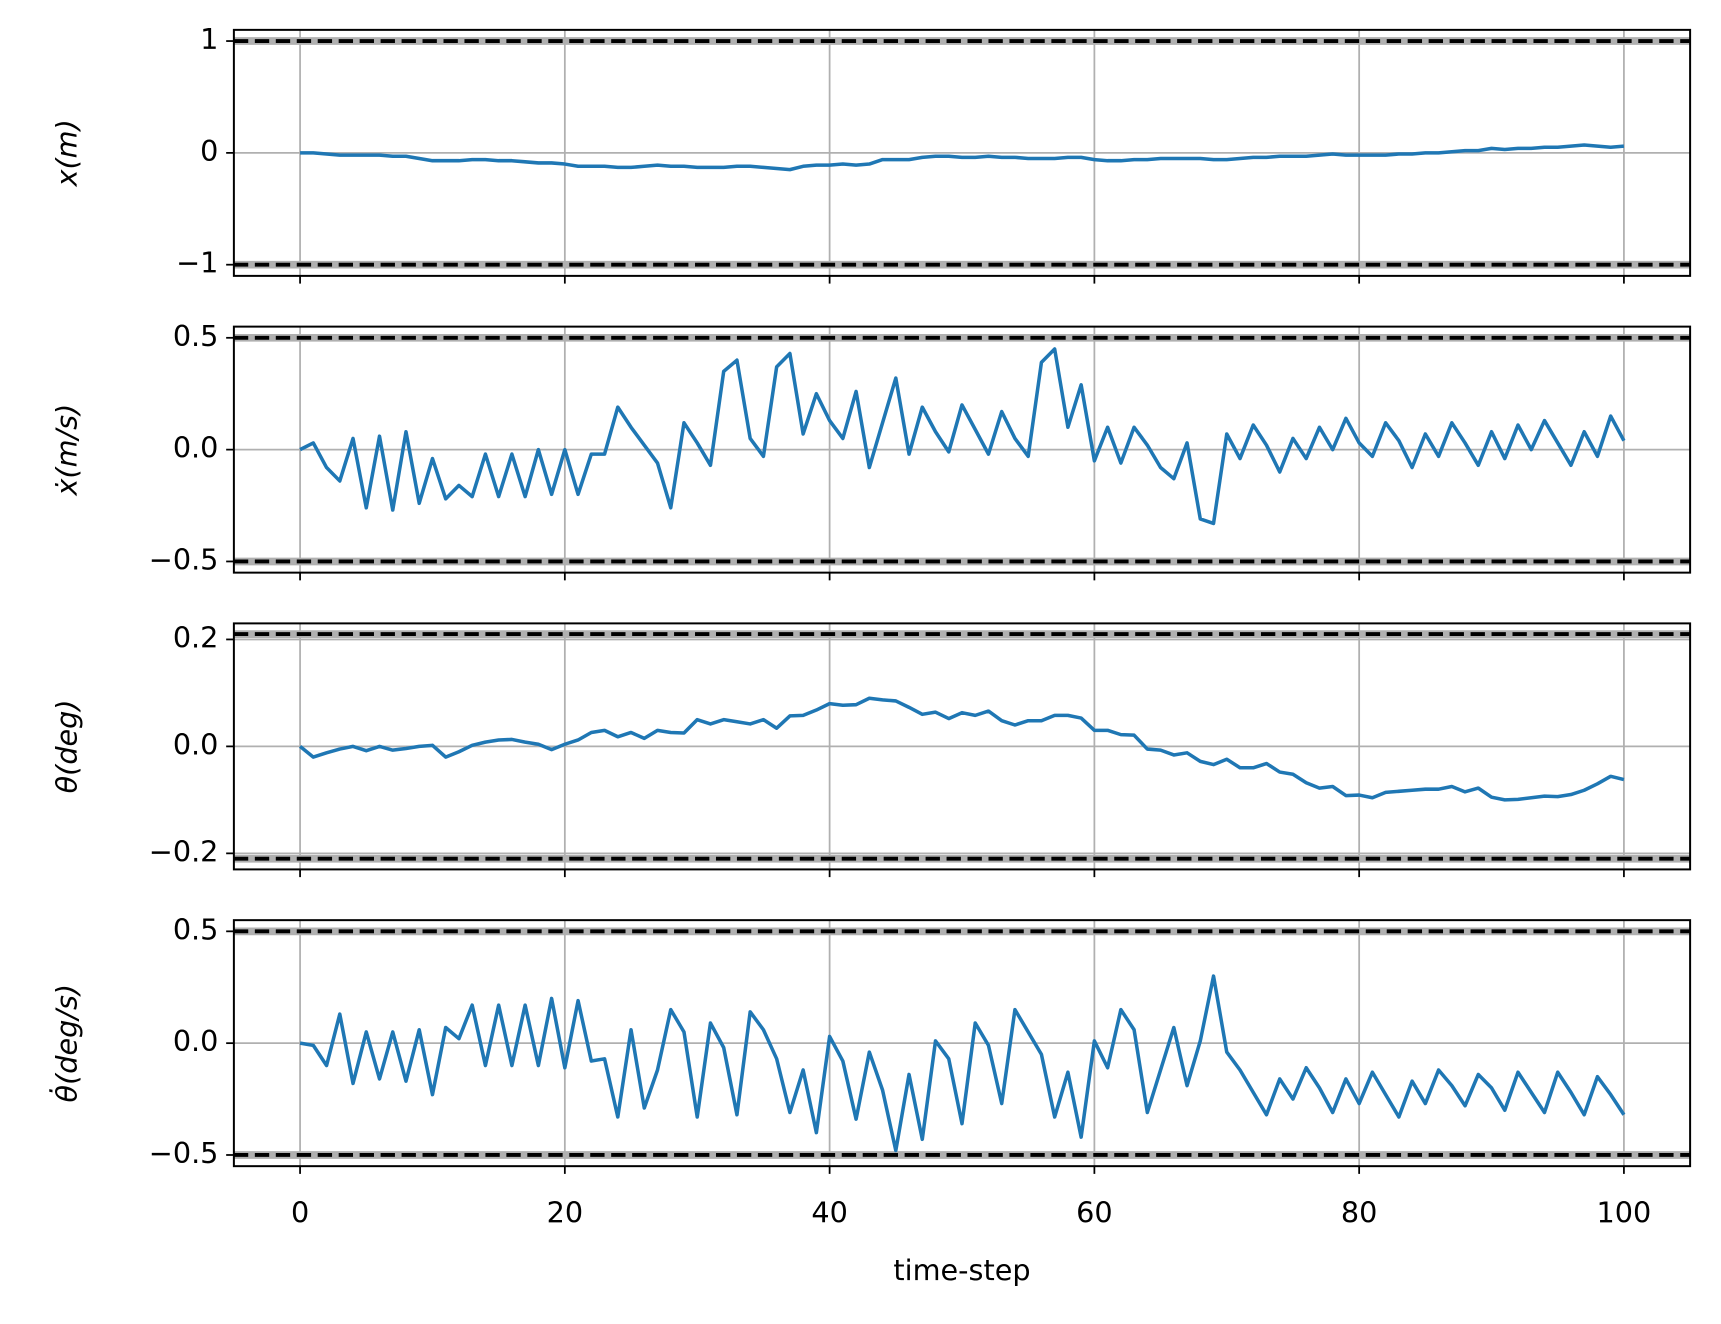  I want to click on x-tick-label: 0, so click(300, 1213).